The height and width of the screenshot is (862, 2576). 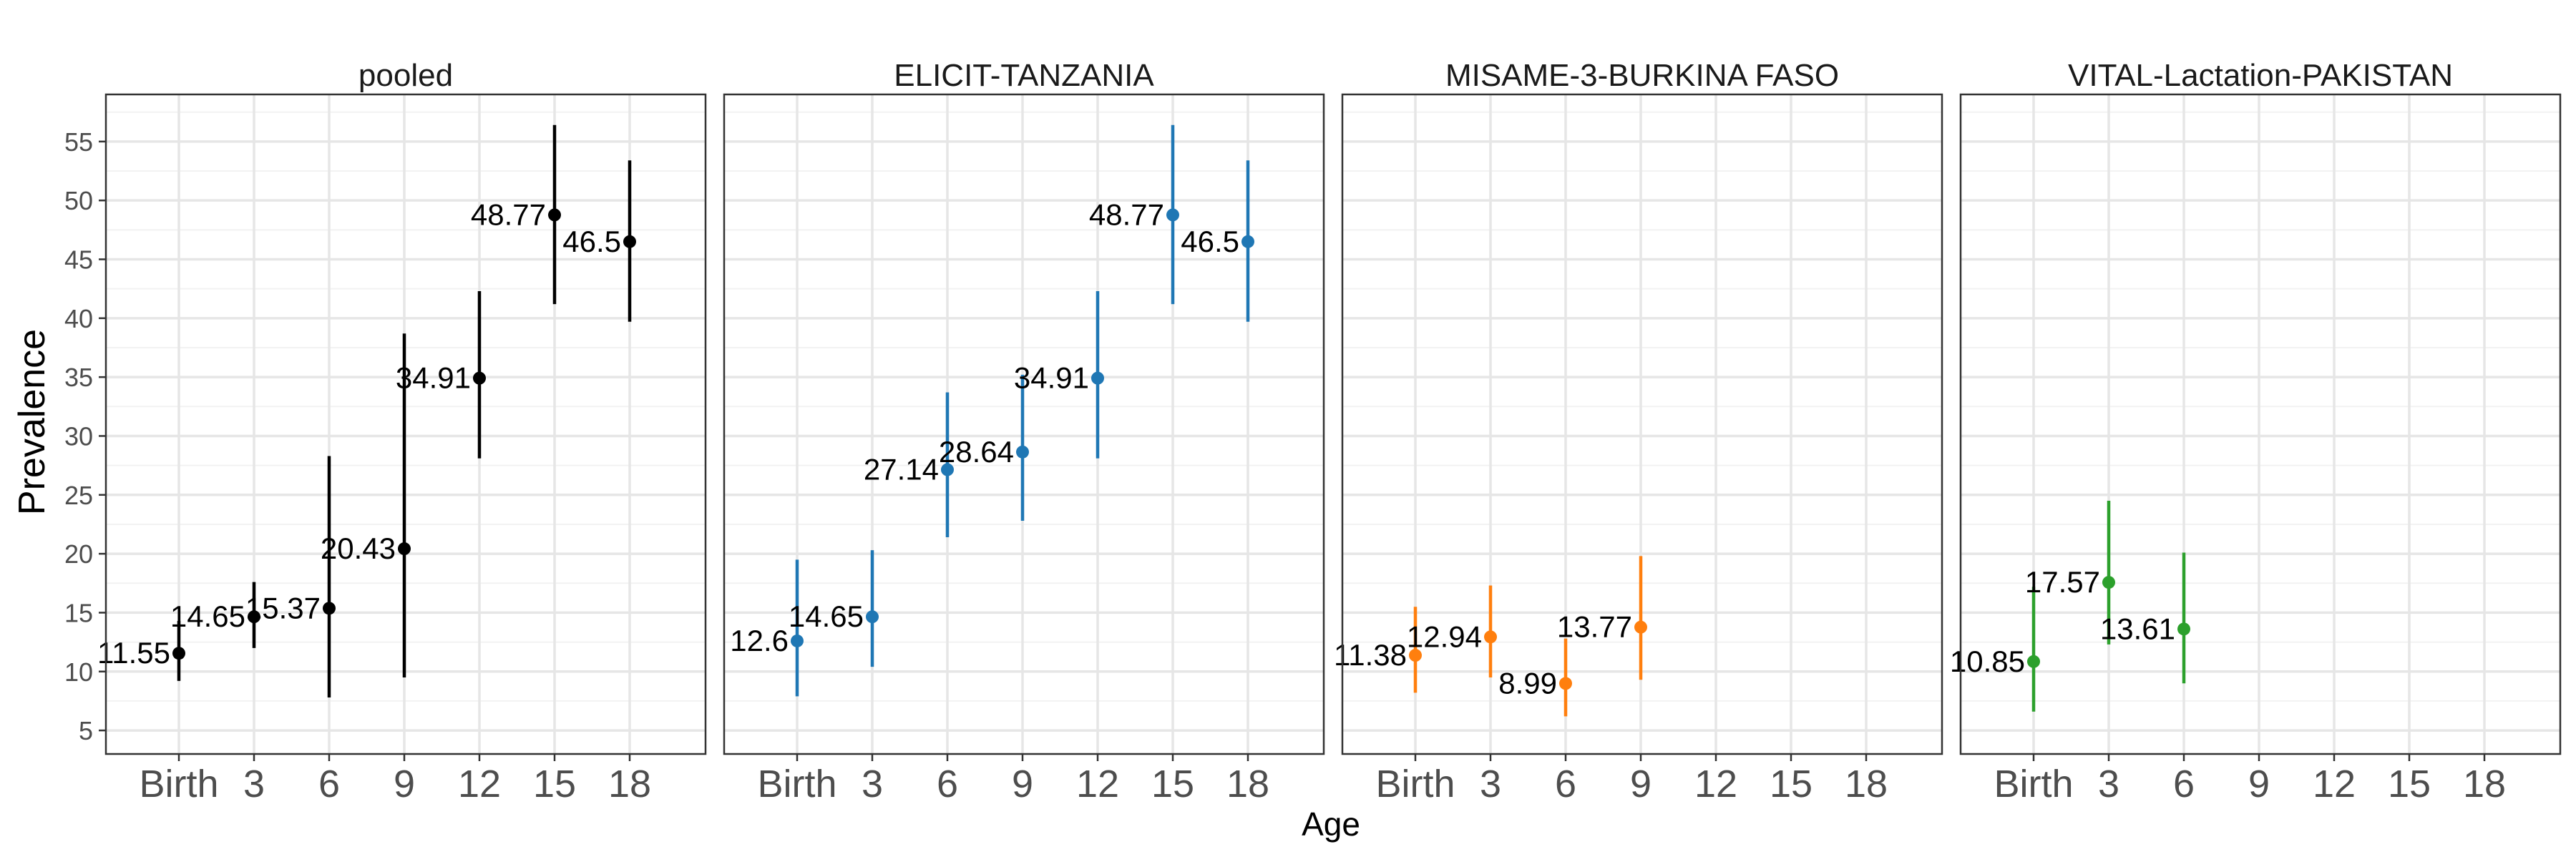 I want to click on data-label: 11.55, so click(x=133, y=653).